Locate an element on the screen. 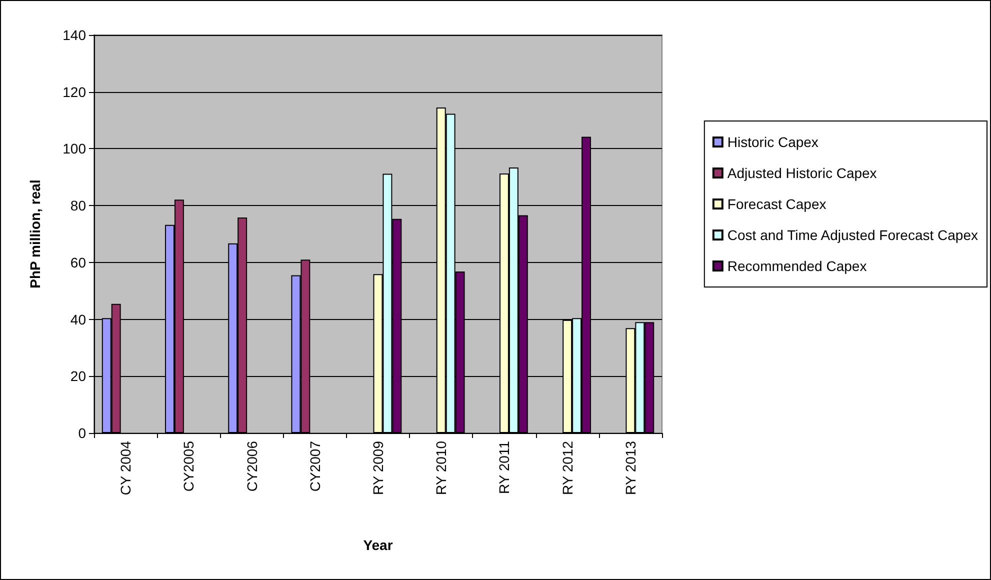  x-tick-label: CY2006 is located at coordinates (252, 466).